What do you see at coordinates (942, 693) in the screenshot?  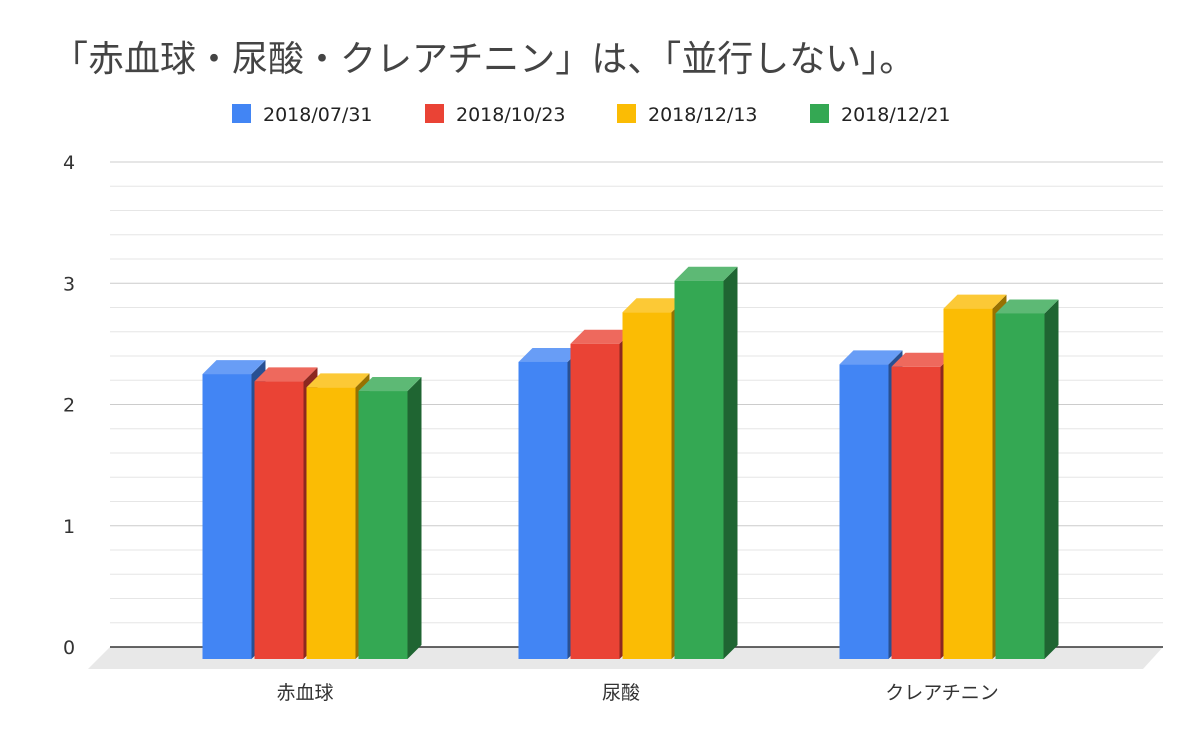 I see `x-tick-label: クレアチニン` at bounding box center [942, 693].